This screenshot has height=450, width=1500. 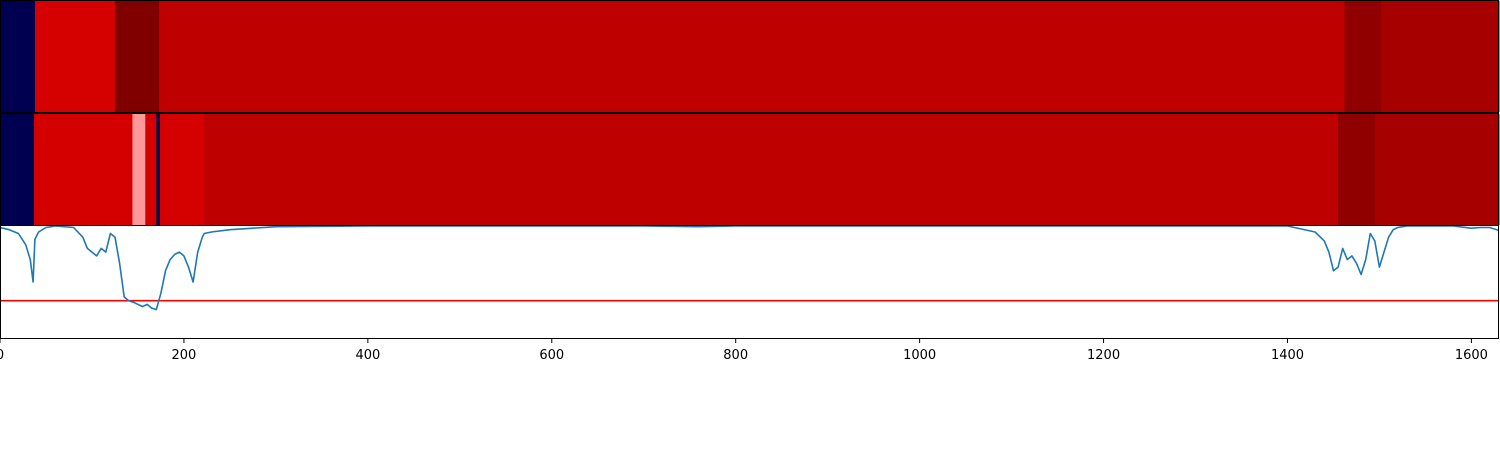 I want to click on x-tick-label-400: 400, so click(x=367, y=355).